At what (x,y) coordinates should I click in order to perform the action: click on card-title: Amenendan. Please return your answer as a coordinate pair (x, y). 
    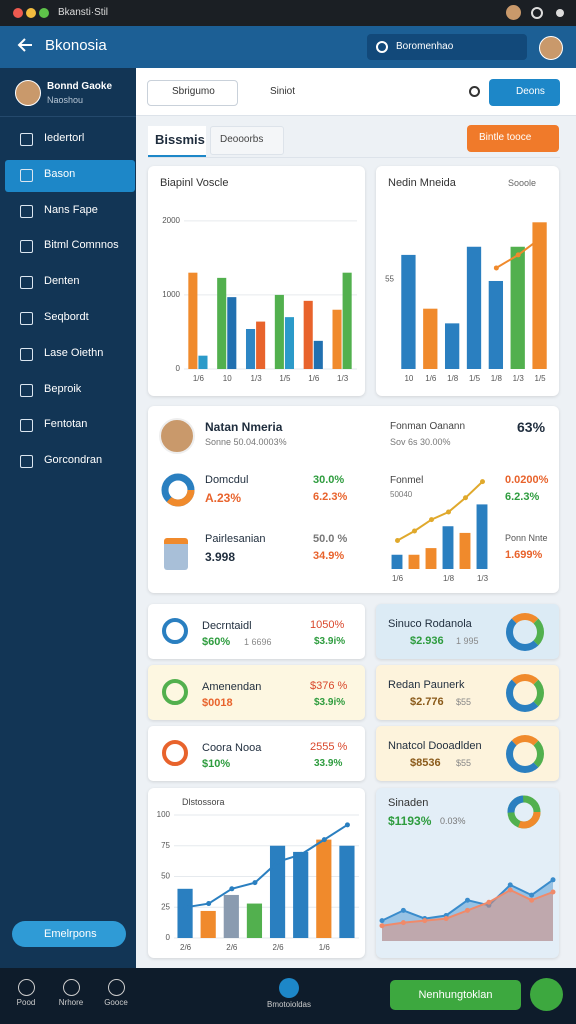
    Looking at the image, I should click on (232, 687).